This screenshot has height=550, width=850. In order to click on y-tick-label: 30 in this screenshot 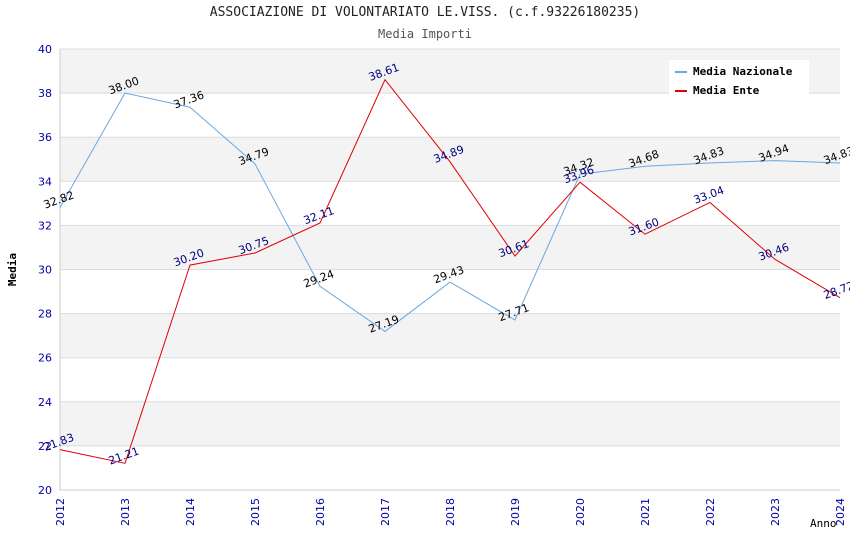, I will do `click(45, 270)`.